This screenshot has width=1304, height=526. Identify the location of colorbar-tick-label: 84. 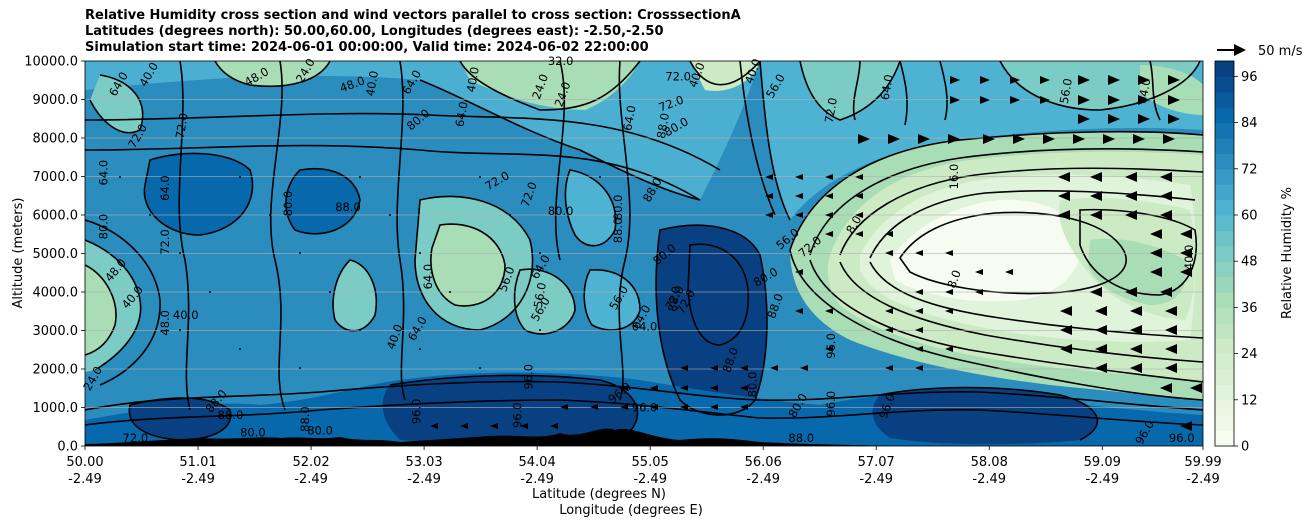
(1249, 123).